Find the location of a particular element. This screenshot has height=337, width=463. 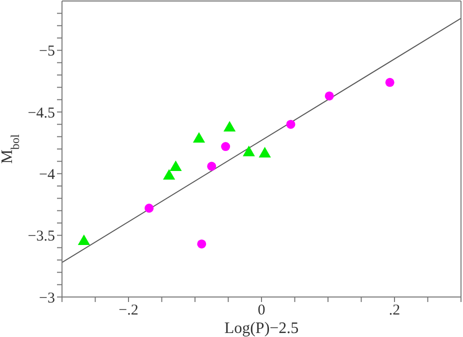

y-tick-label: −4 is located at coordinates (47, 174).